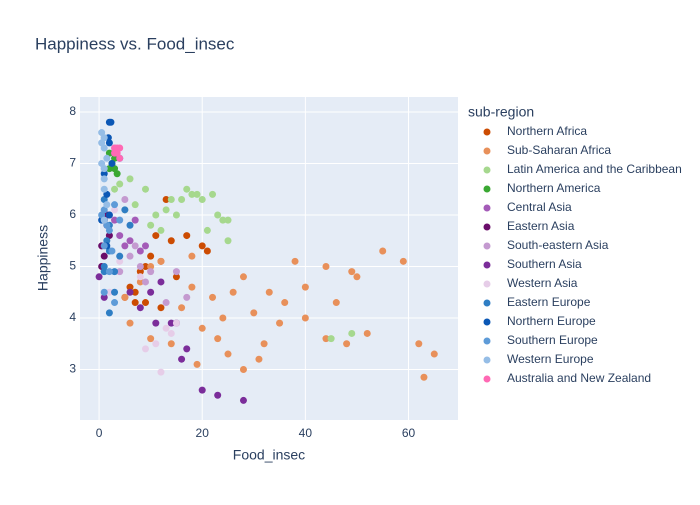  Describe the element at coordinates (594, 169) in the screenshot. I see `legend-label: Latin America and the Caribbean` at that location.